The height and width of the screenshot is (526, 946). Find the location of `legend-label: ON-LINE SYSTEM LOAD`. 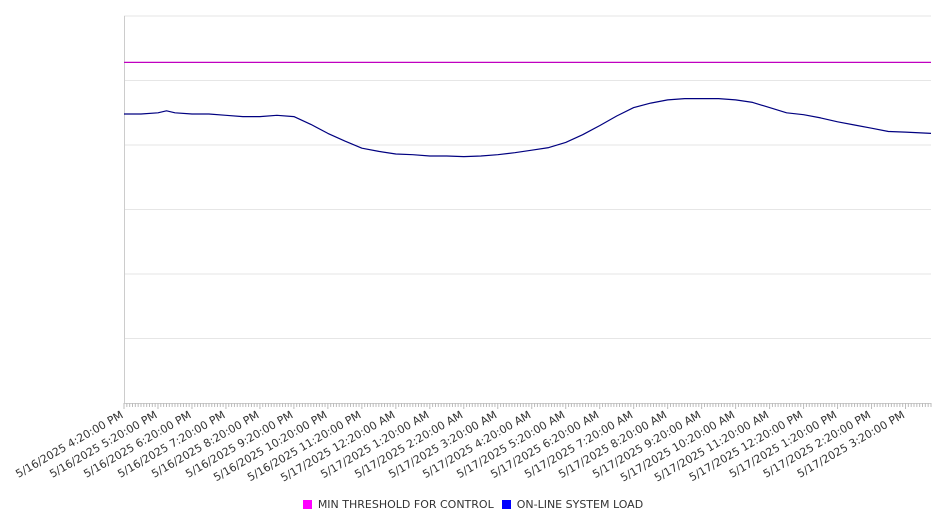

legend-label: ON-LINE SYSTEM LOAD is located at coordinates (580, 504).